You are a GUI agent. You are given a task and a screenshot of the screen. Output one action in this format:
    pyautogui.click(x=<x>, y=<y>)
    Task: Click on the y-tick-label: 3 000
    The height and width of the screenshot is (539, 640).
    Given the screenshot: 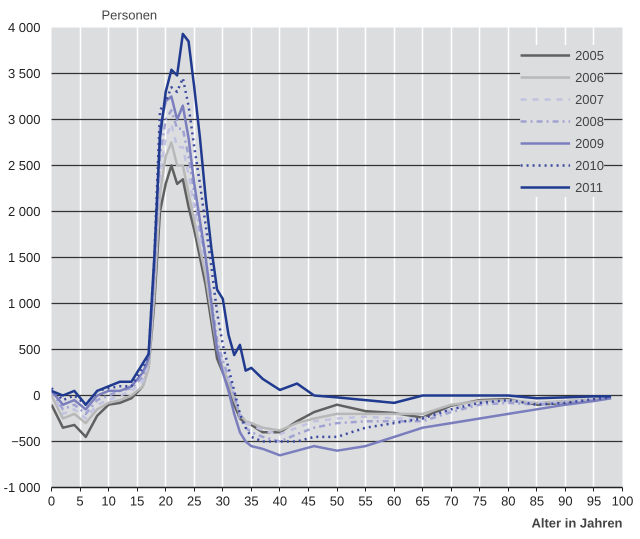 What is the action you would take?
    pyautogui.click(x=24, y=119)
    